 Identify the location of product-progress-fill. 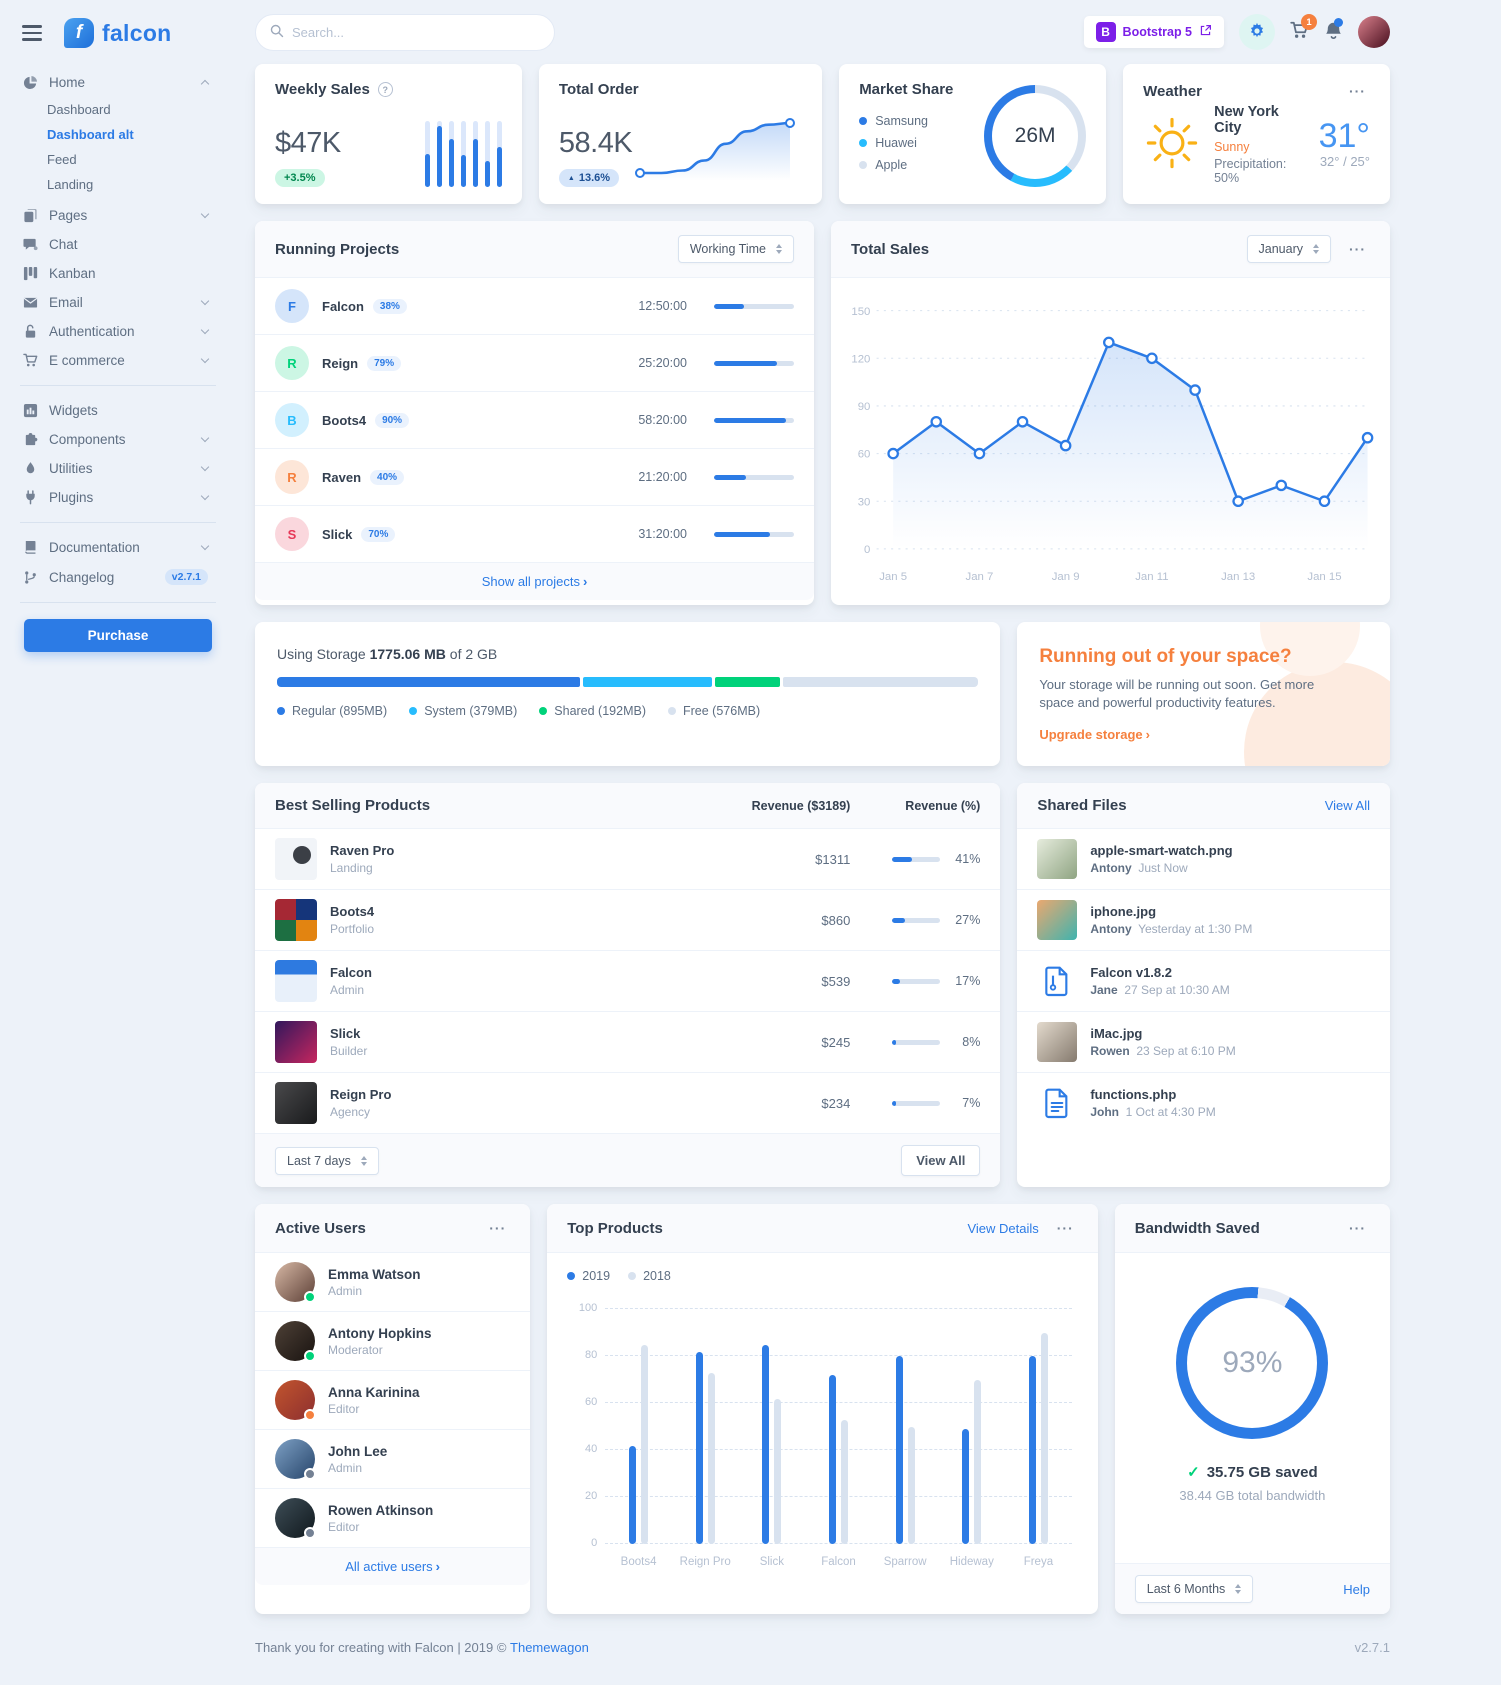
(894, 1042).